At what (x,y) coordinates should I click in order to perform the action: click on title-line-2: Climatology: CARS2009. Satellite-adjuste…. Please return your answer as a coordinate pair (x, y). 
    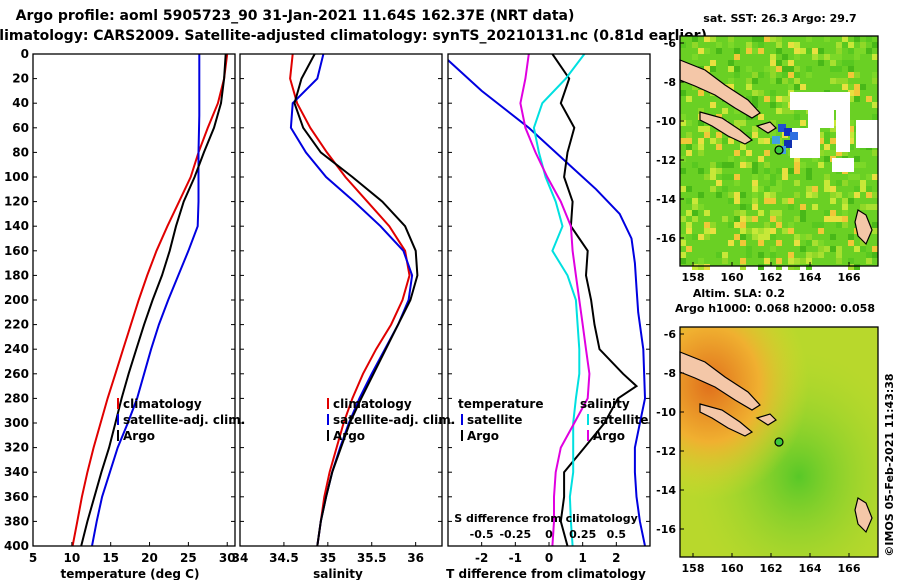
    Looking at the image, I should click on (353, 36).